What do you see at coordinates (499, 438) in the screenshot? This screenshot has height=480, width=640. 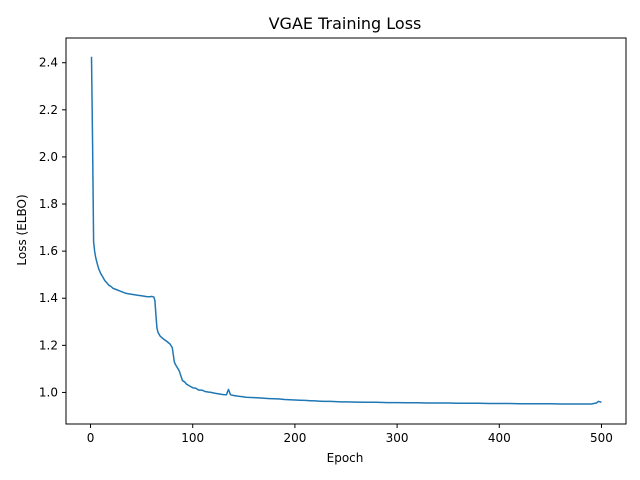 I see `x-tick-label: 400` at bounding box center [499, 438].